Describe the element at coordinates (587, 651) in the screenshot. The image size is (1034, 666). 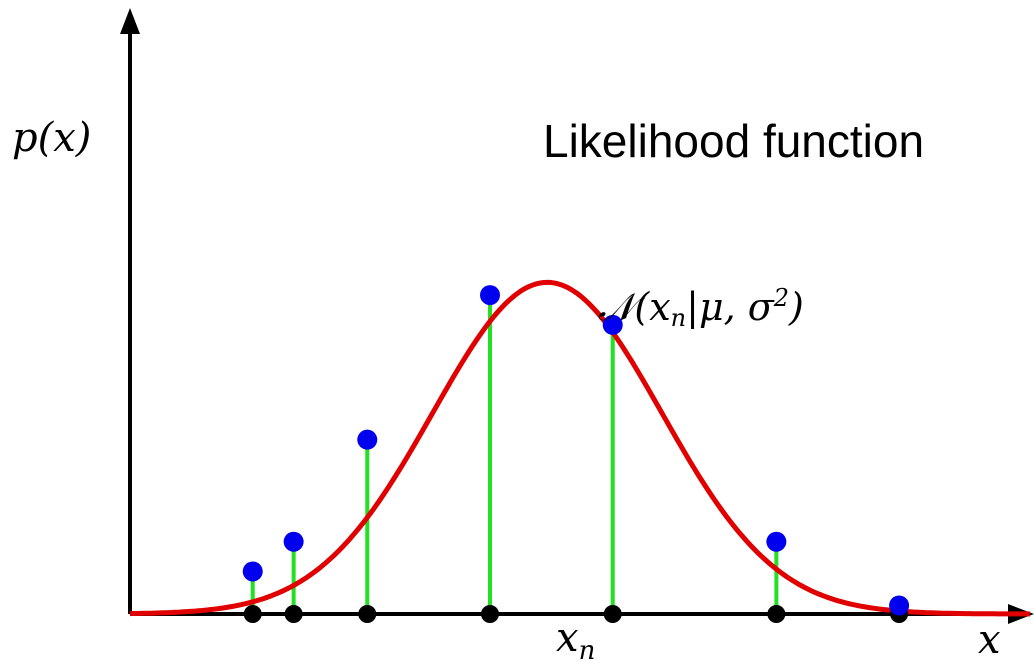
I see `sample-label-subscript: n` at that location.